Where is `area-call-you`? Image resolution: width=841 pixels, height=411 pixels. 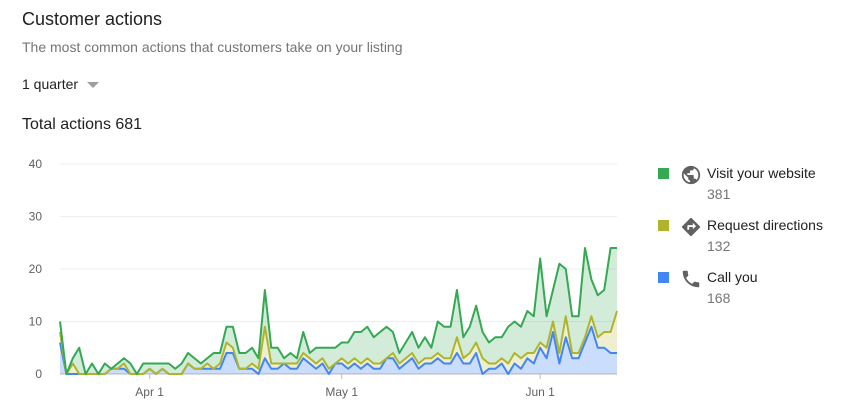 area-call-you is located at coordinates (338, 350).